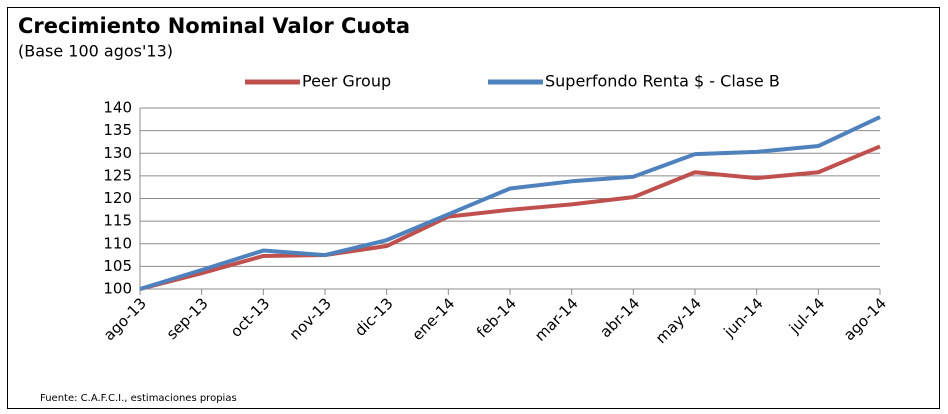 The height and width of the screenshot is (414, 948). What do you see at coordinates (117, 175) in the screenshot?
I see `y-tick-label: 125` at bounding box center [117, 175].